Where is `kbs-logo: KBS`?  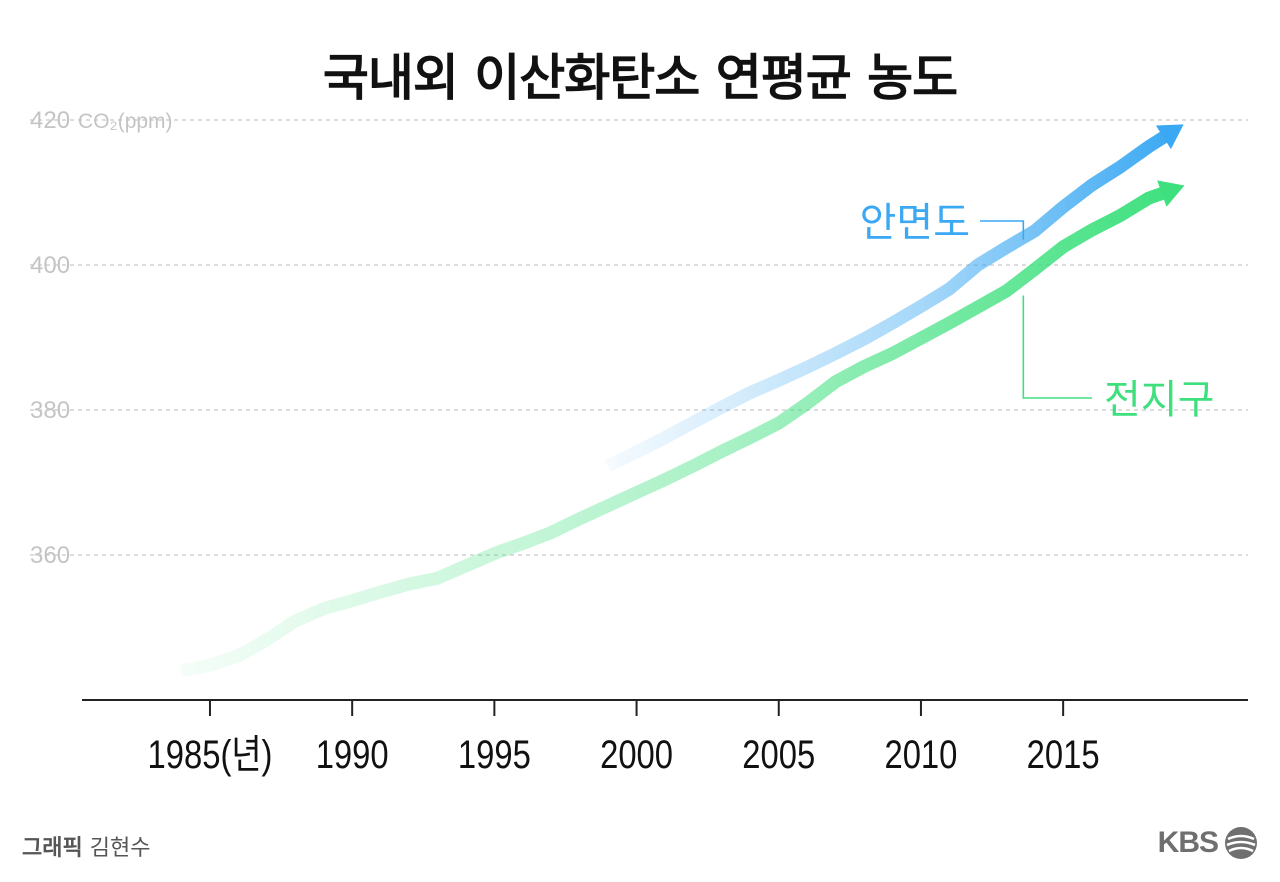 kbs-logo: KBS is located at coordinates (1208, 843).